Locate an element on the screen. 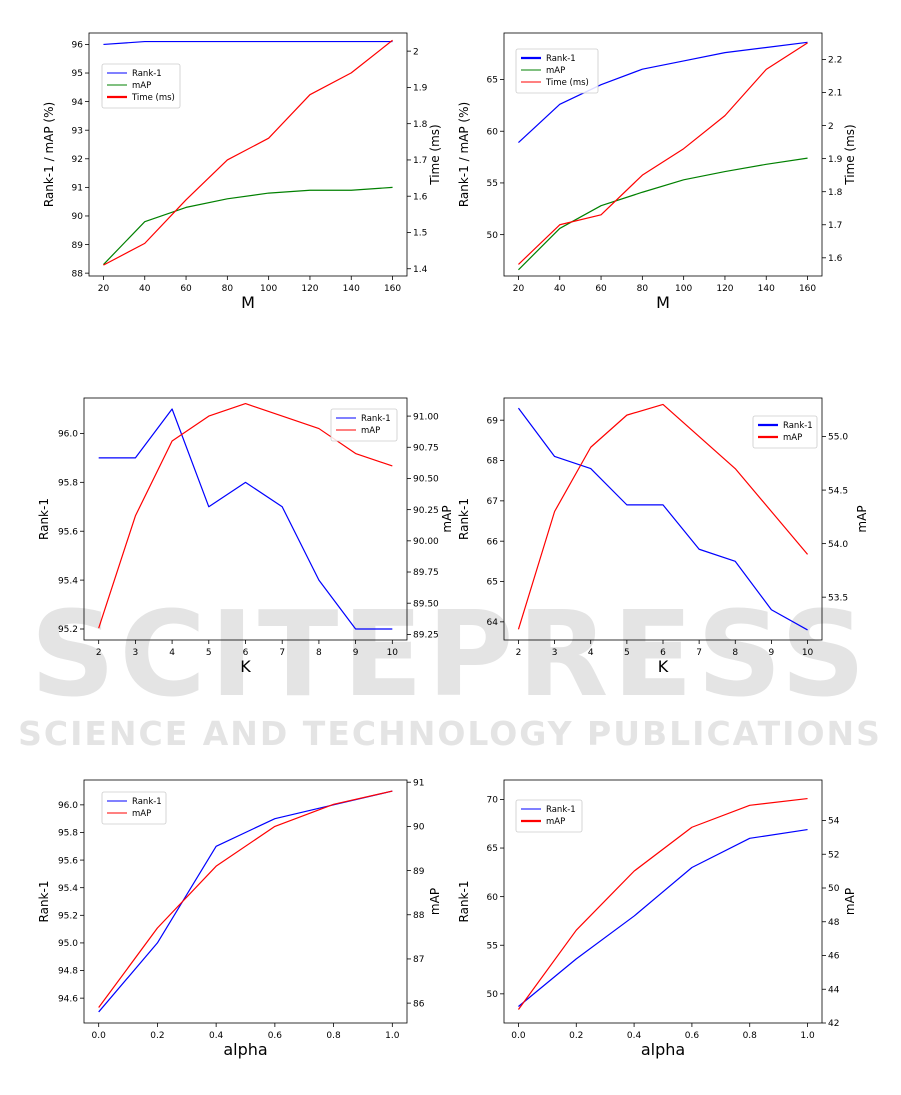  y-tick-label: 69 is located at coordinates (493, 421).